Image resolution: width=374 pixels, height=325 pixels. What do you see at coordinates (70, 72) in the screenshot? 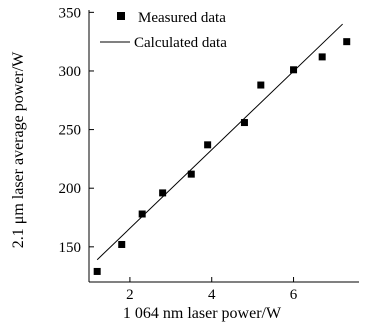
I see `y-tick-label: 300` at bounding box center [70, 72].